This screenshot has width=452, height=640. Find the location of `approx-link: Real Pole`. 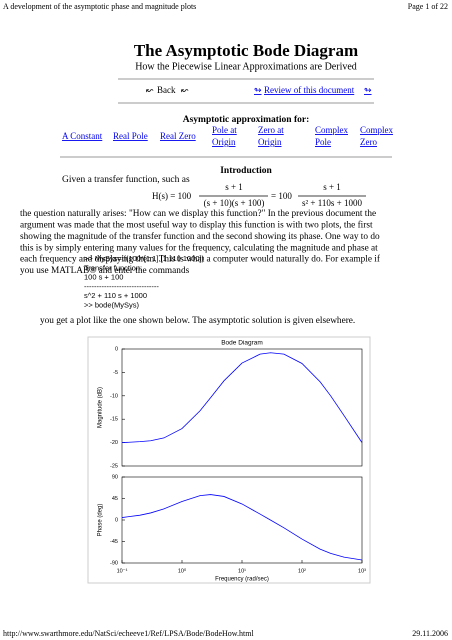

approx-link: Real Pole is located at coordinates (130, 136).